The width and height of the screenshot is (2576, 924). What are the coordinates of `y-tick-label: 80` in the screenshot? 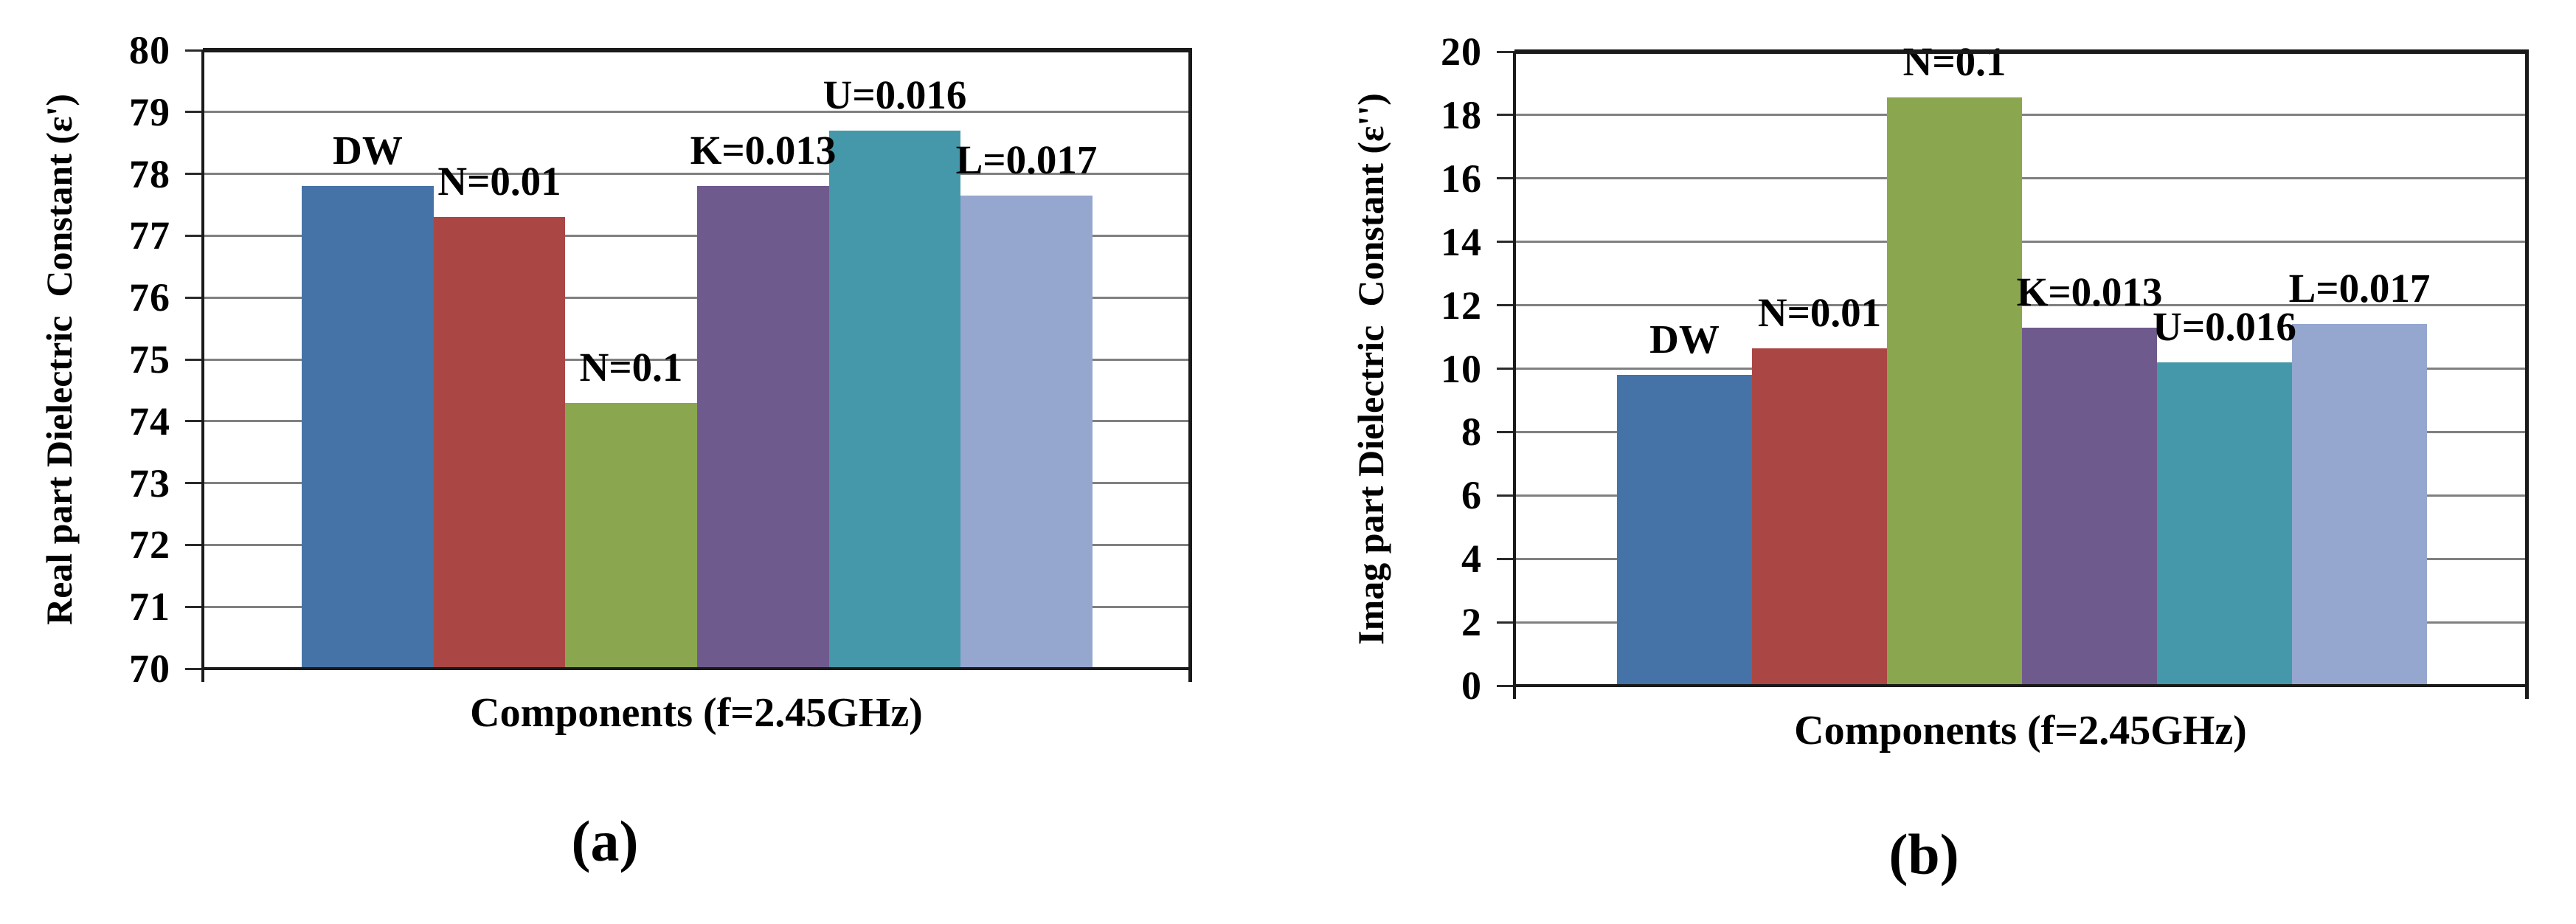 It's located at (150, 50).